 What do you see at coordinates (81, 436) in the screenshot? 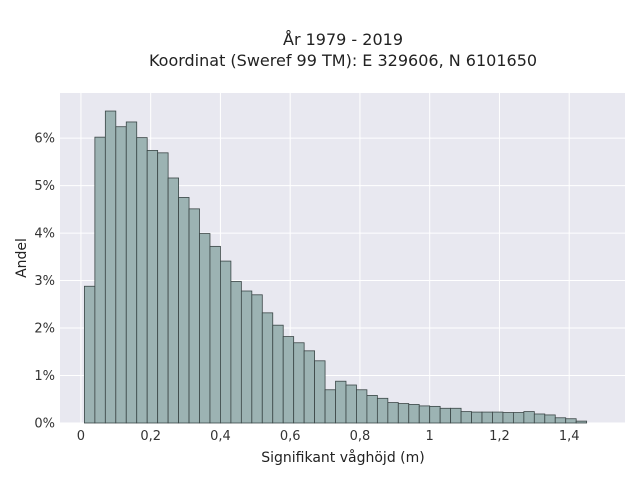
I see `x-tick-label: 0` at bounding box center [81, 436].